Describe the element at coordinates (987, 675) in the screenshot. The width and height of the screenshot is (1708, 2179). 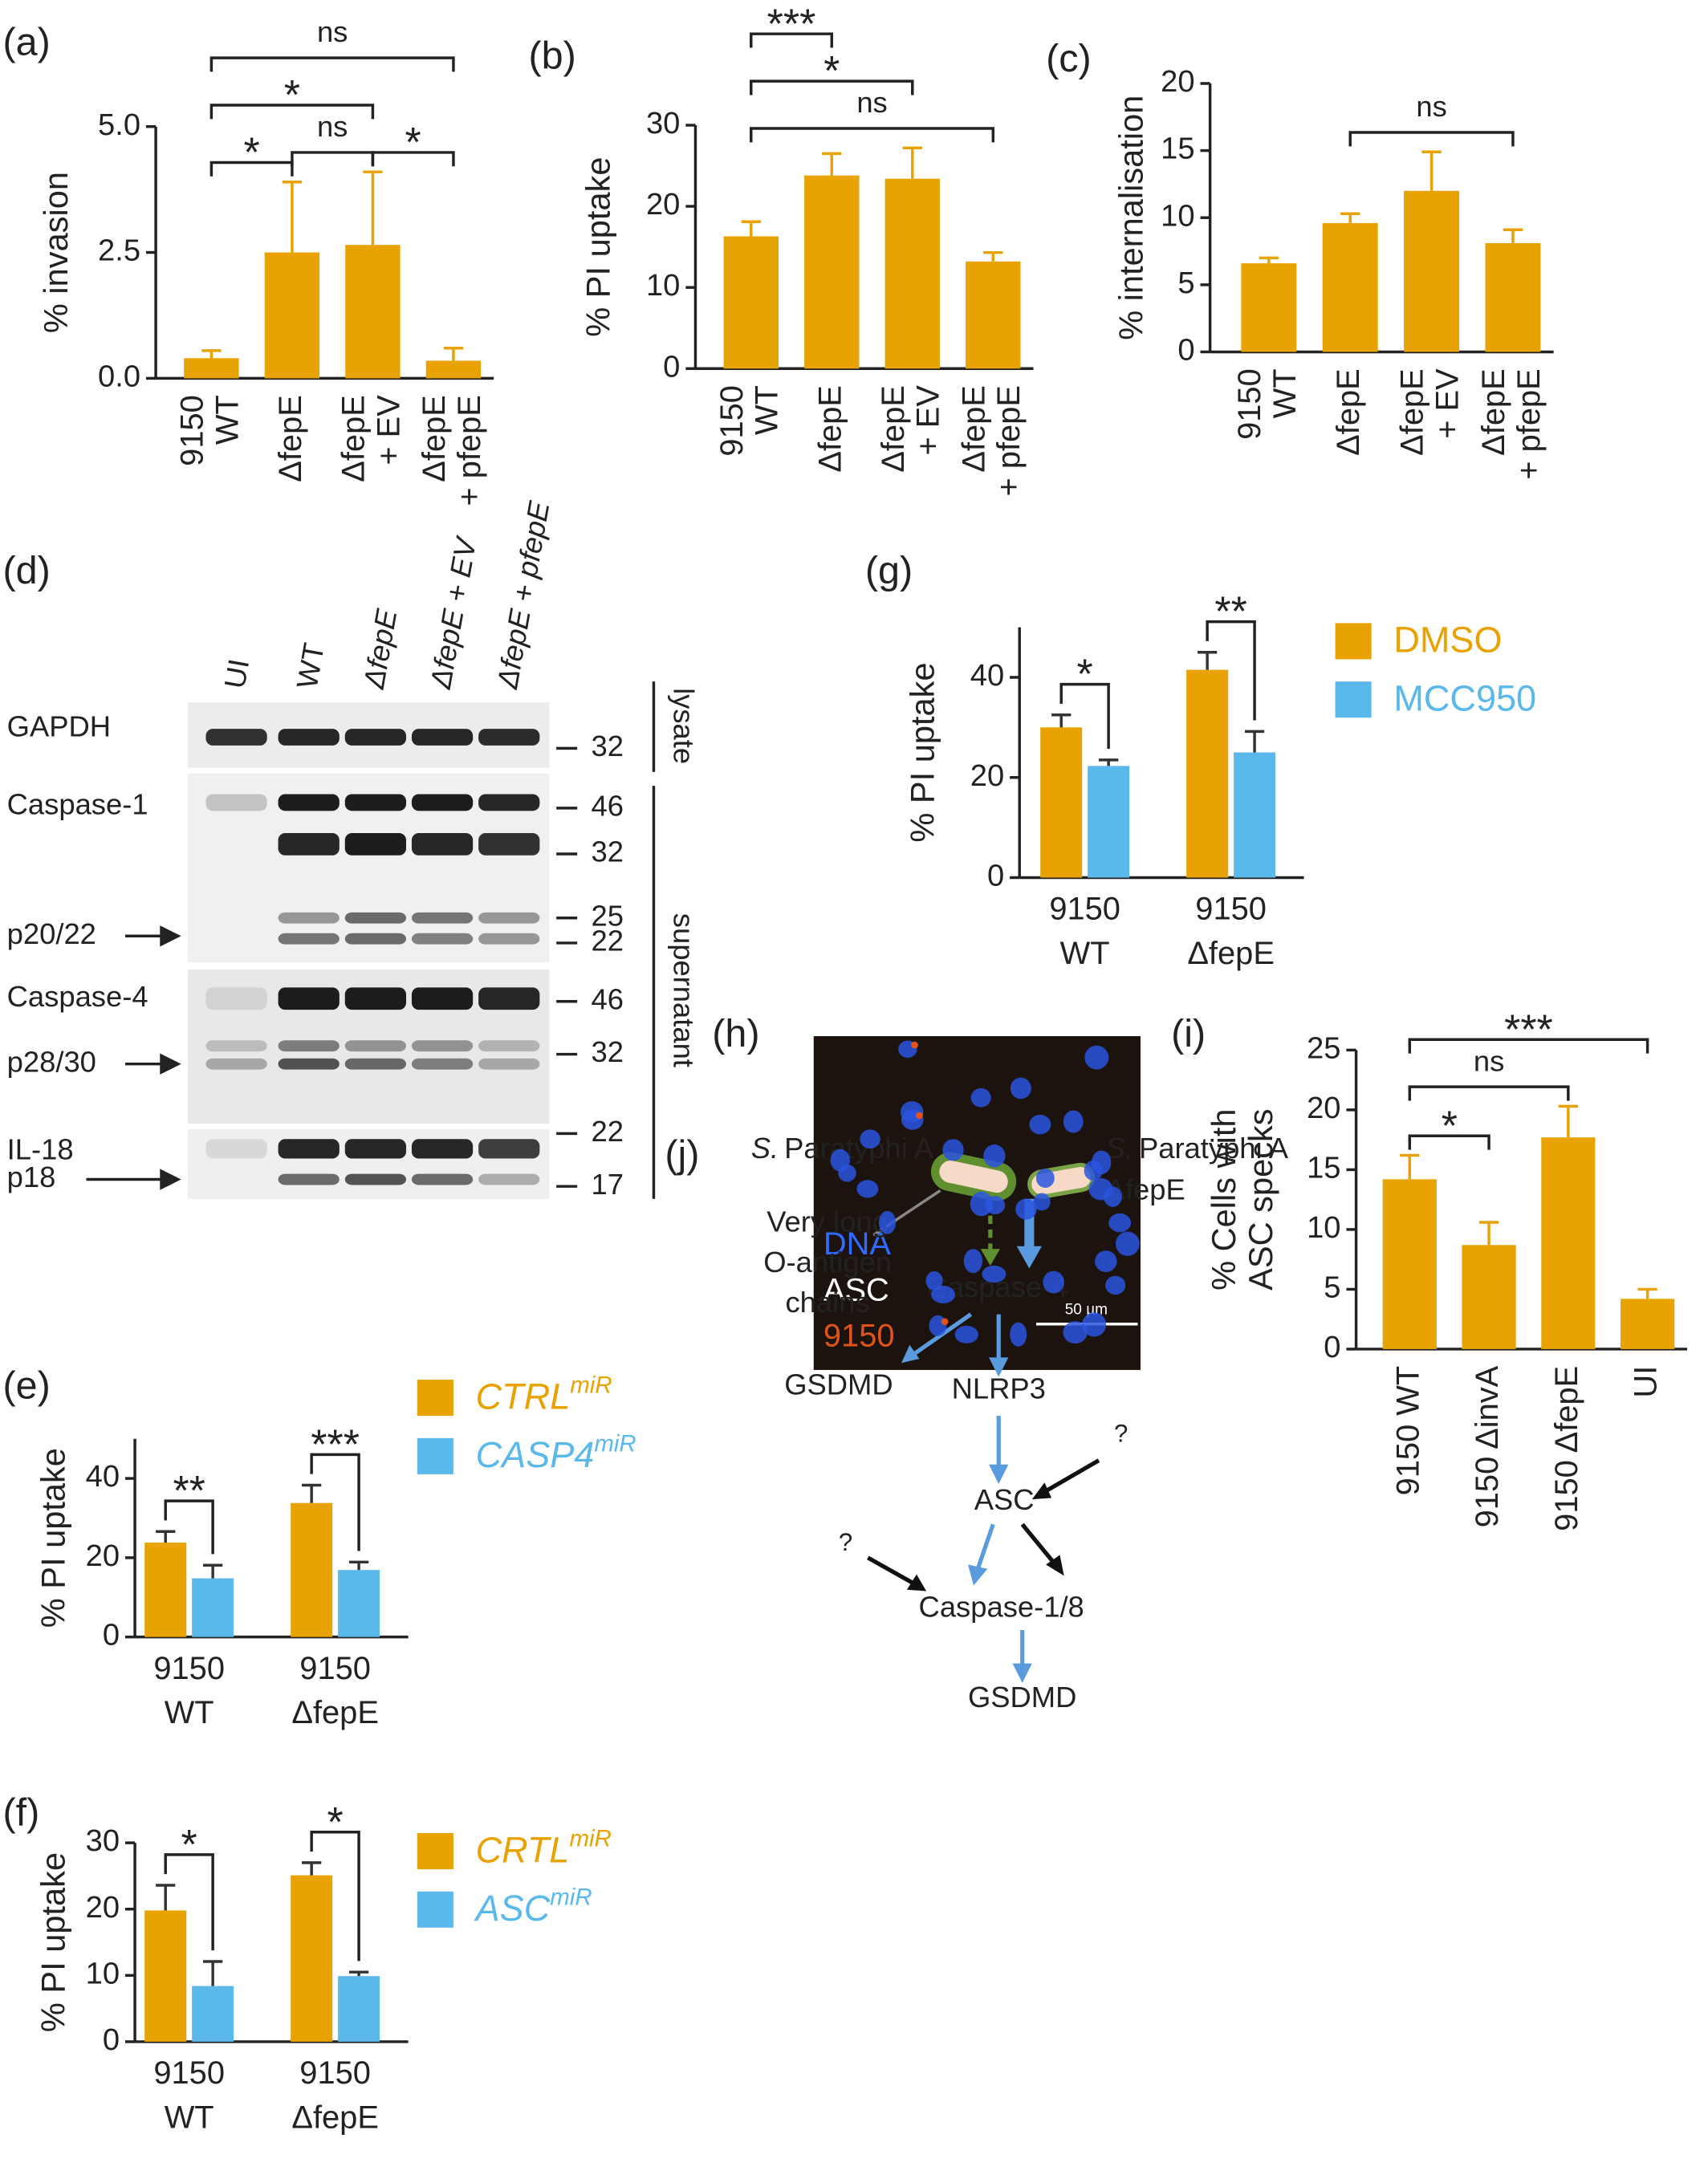
I see `y-tick-label: 40` at that location.